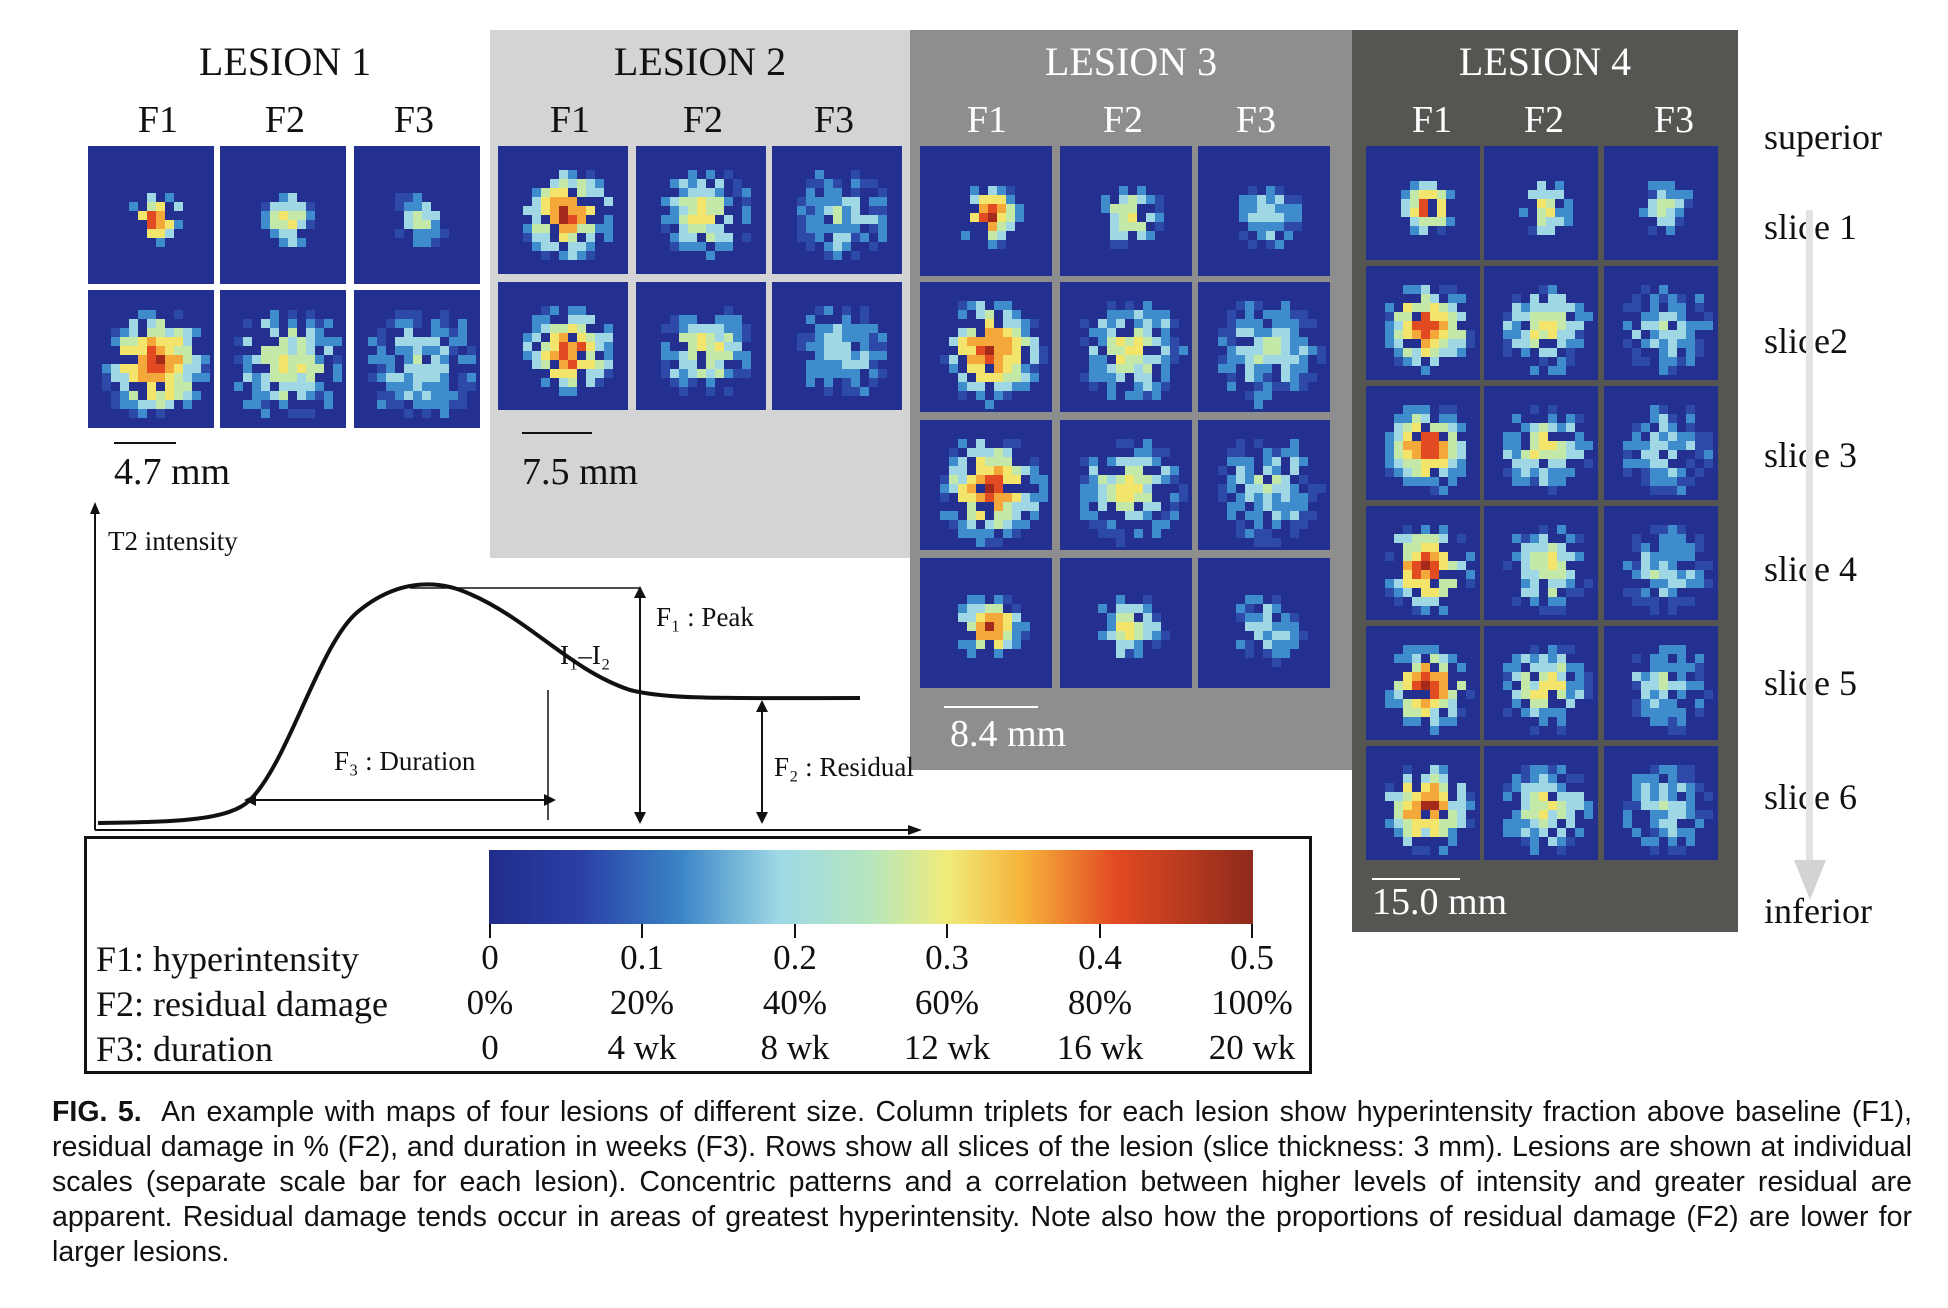  What do you see at coordinates (173, 541) in the screenshot?
I see `curve-ylabel: T2 intensity` at bounding box center [173, 541].